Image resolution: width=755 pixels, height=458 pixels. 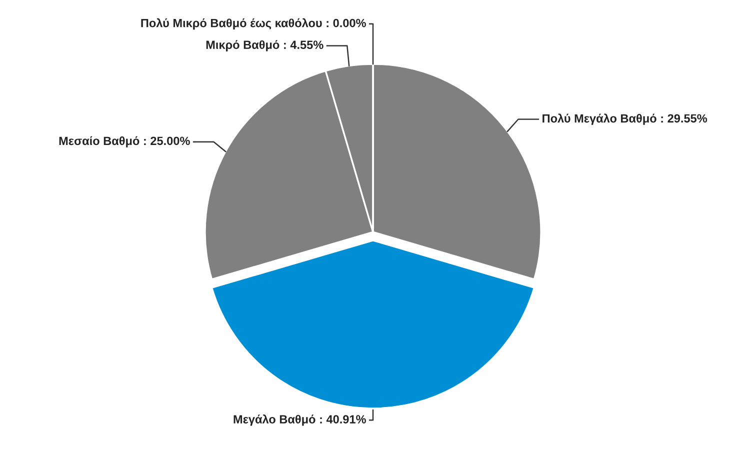 I want to click on slice-label: Μεσαίο Βαθμό : 25.00%, so click(x=124, y=142).